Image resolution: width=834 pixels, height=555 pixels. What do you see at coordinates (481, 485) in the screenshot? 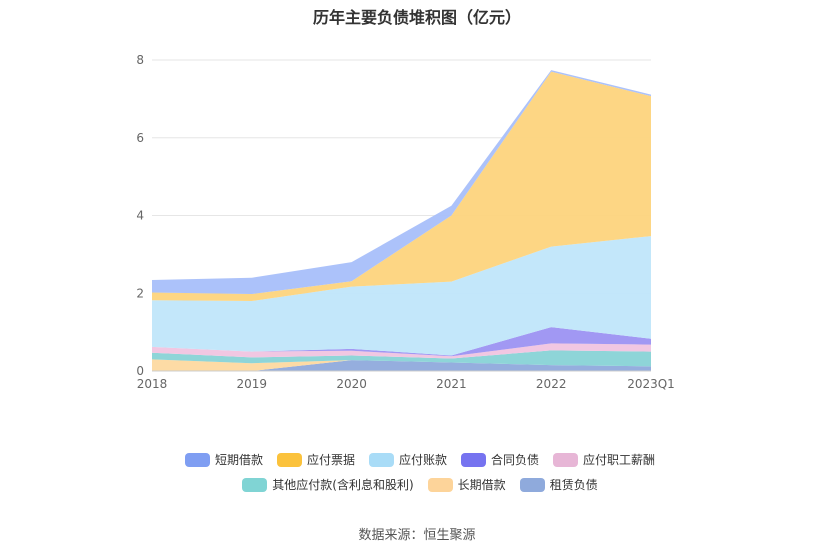
I see `legend-label: 长期借款` at bounding box center [481, 485].